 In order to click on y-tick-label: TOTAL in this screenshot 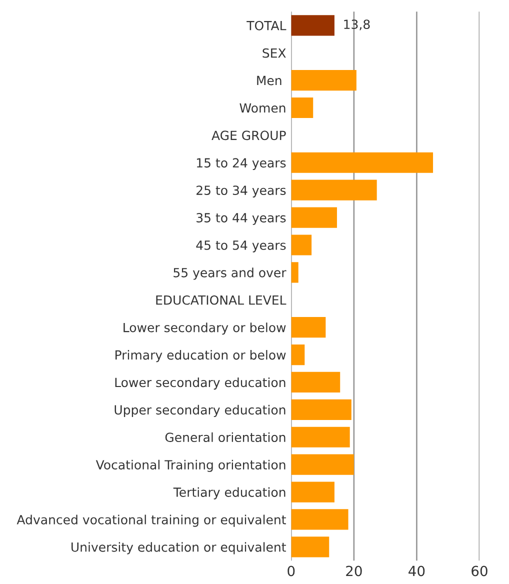, I will do `click(266, 25)`.